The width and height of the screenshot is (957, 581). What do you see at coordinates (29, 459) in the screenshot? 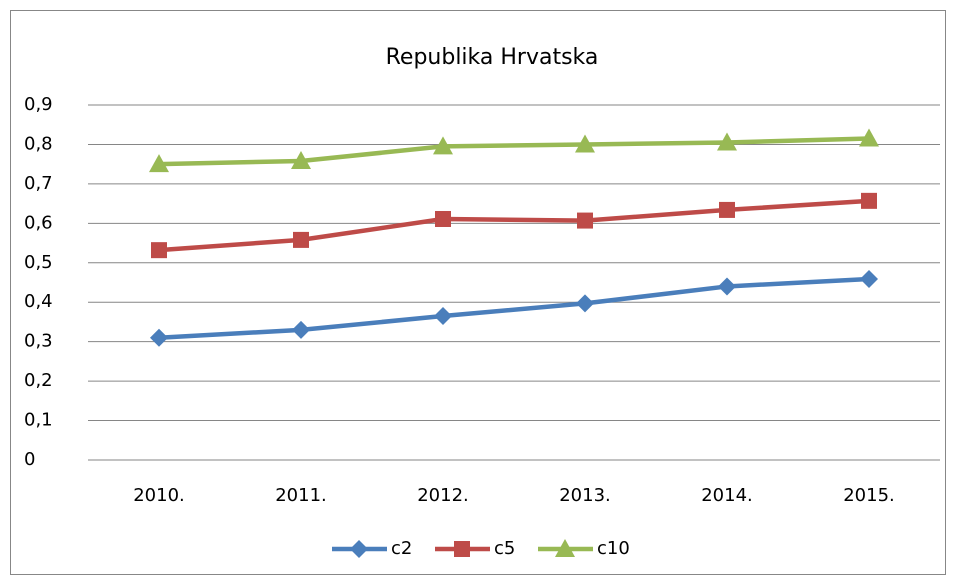
I see `y-tick-label: 0` at bounding box center [29, 459].